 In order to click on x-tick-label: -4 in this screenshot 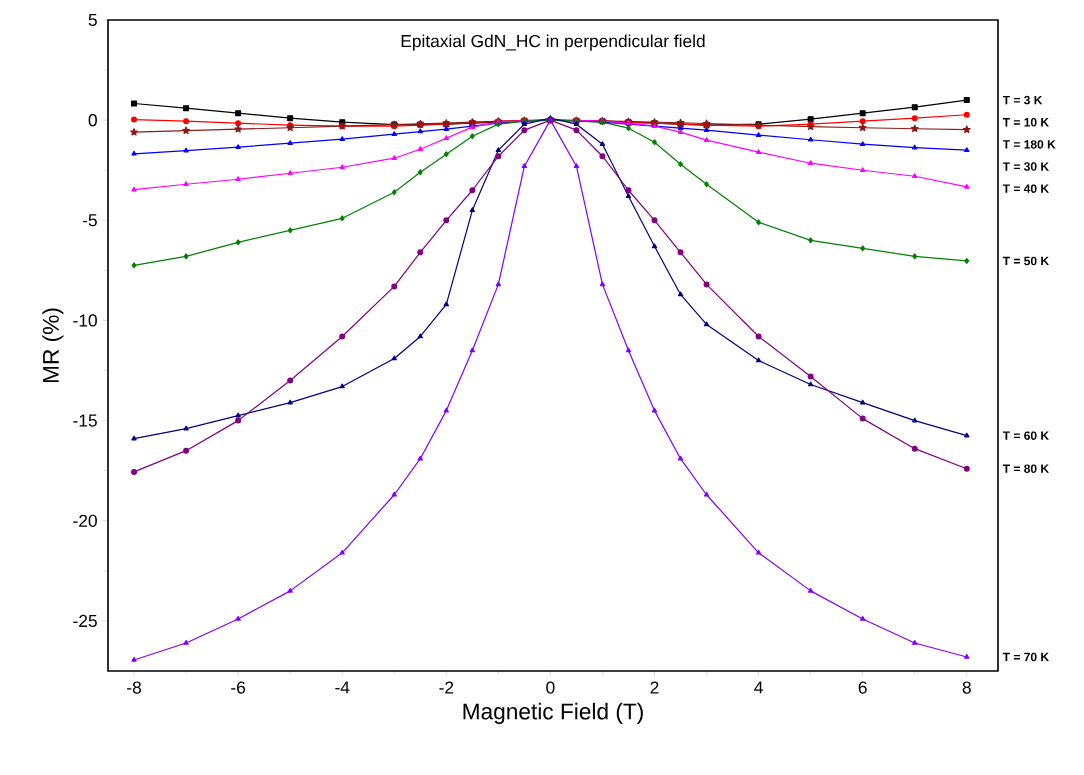, I will do `click(342, 687)`.